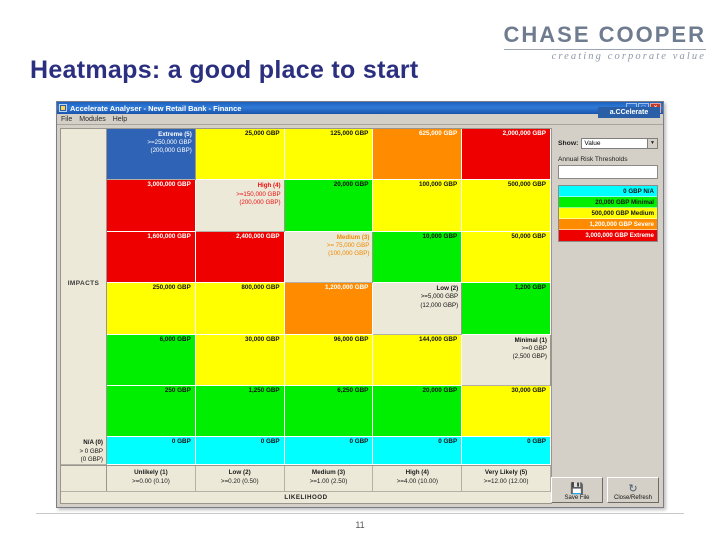  What do you see at coordinates (506, 206) in the screenshot?
I see `heatmap-cell: 500,000 GBP` at bounding box center [506, 206].